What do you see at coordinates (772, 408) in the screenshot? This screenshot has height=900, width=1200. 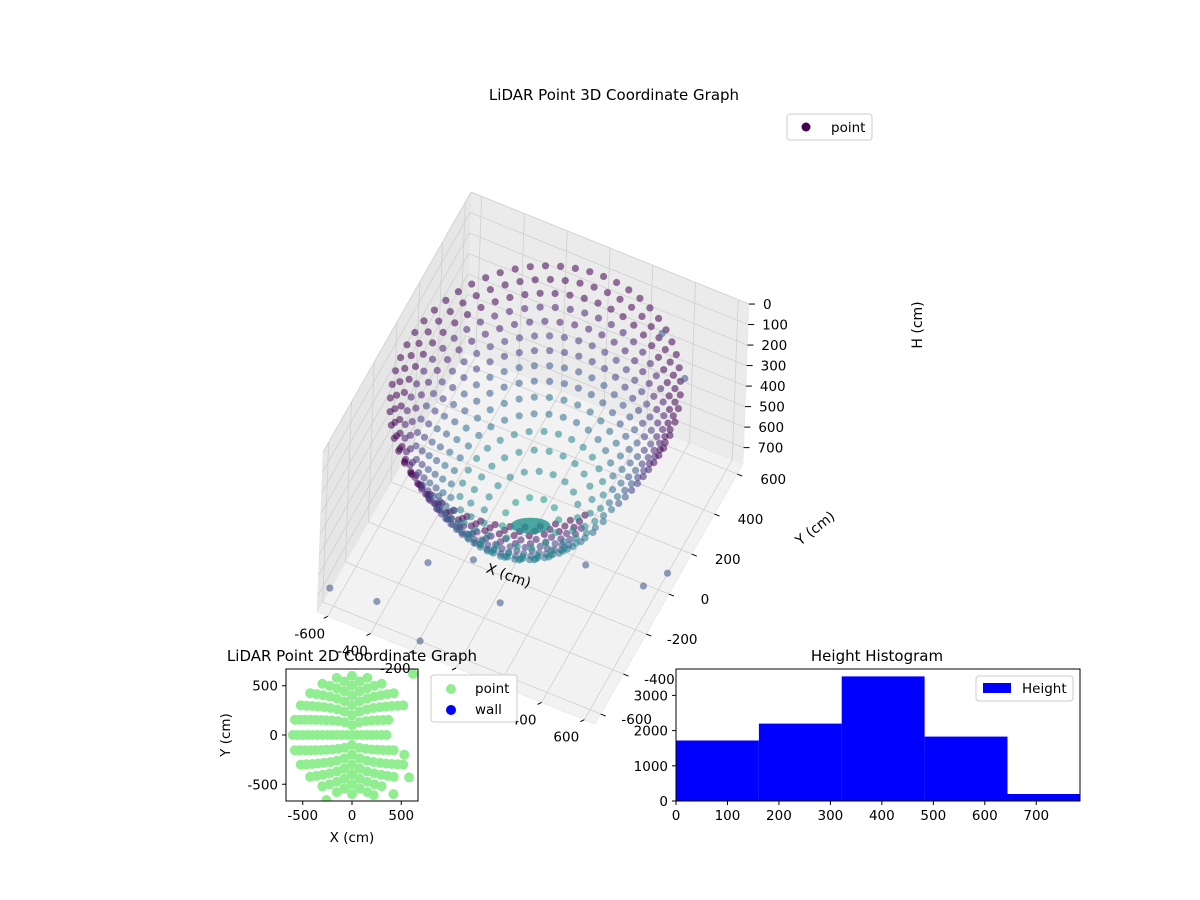 I see `z-tick-label: 500` at bounding box center [772, 408].